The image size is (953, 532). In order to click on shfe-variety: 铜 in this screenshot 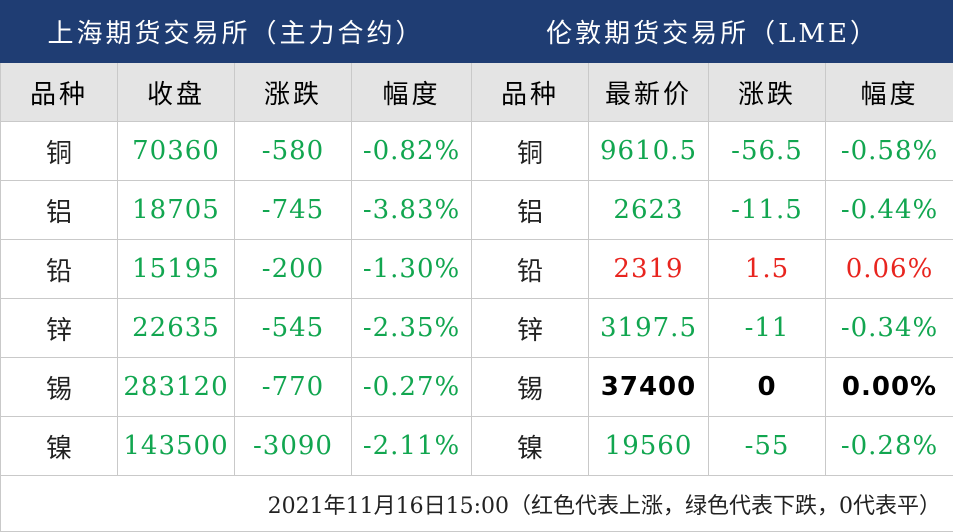, I will do `click(59, 151)`.